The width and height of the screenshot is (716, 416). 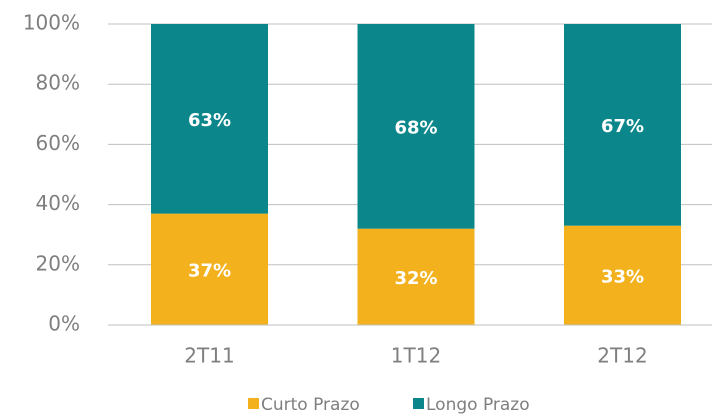 I want to click on y-tick-label: 40%, so click(x=58, y=203).